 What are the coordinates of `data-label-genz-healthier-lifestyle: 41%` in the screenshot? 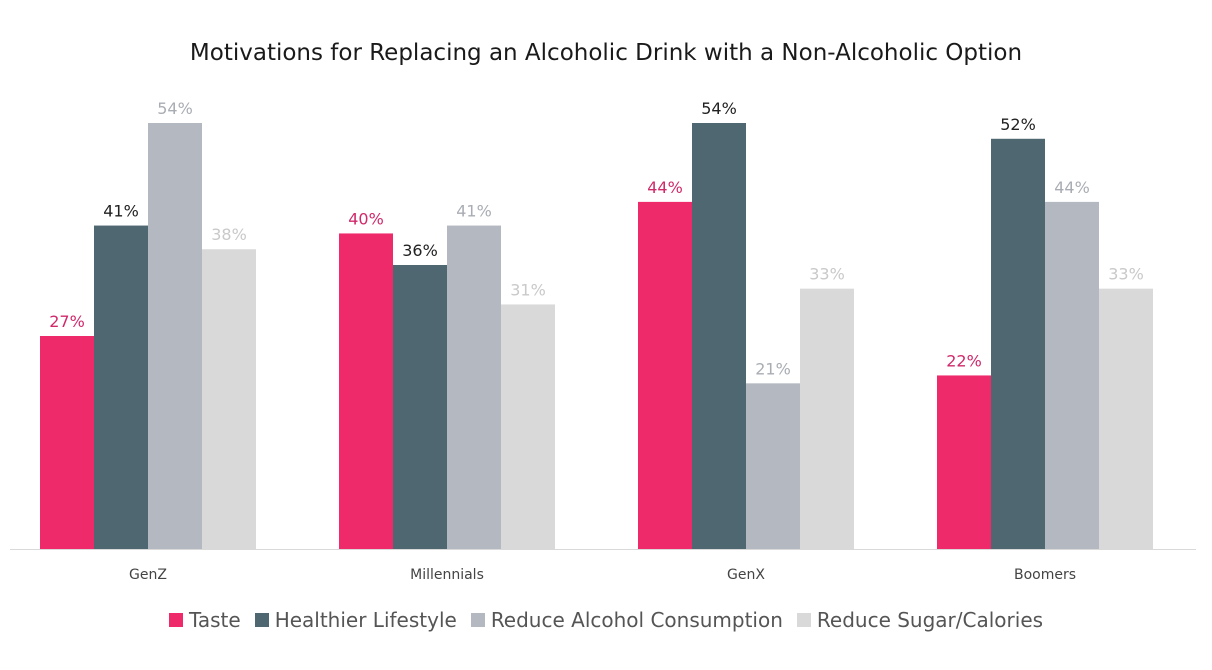 It's located at (121, 211).